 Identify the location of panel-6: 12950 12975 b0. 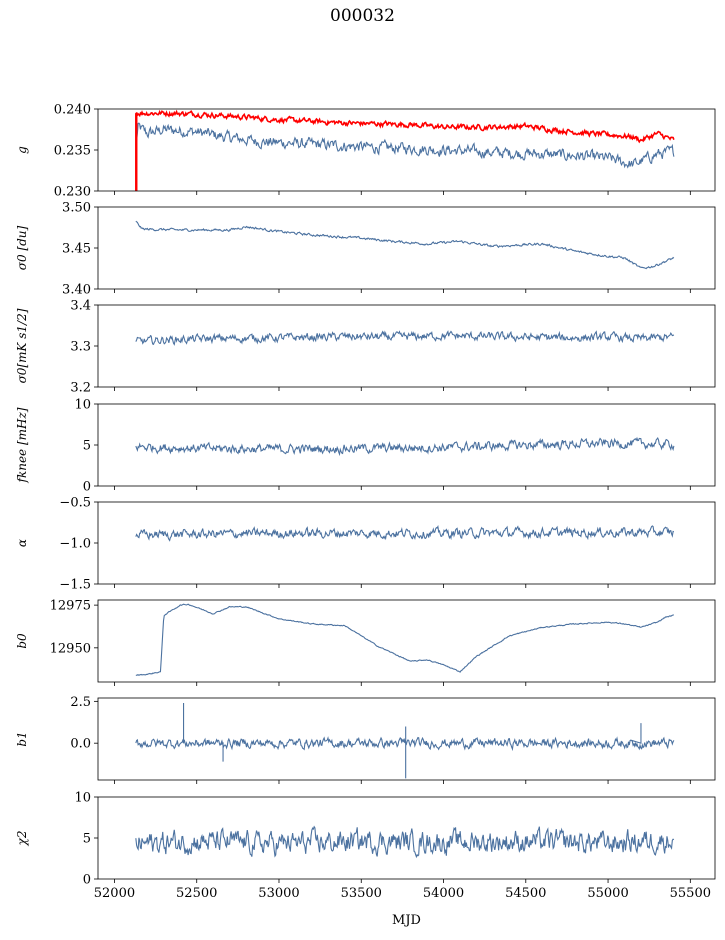
(365, 642).